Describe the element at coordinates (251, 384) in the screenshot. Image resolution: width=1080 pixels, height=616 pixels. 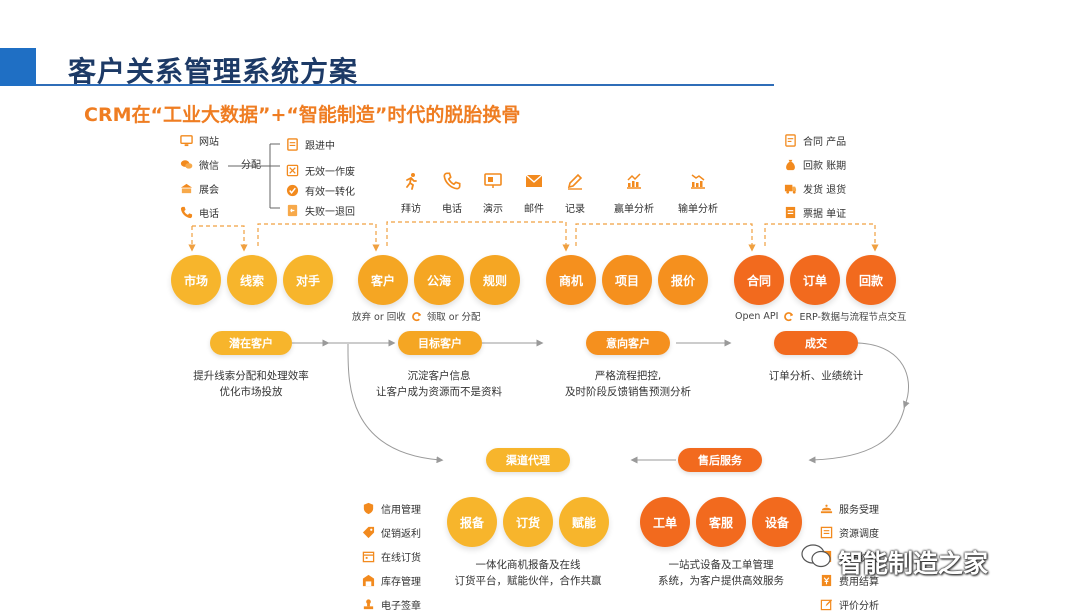
I see `stage-potential-desc: 提升线索分配和处理效率 优化市场投放` at that location.